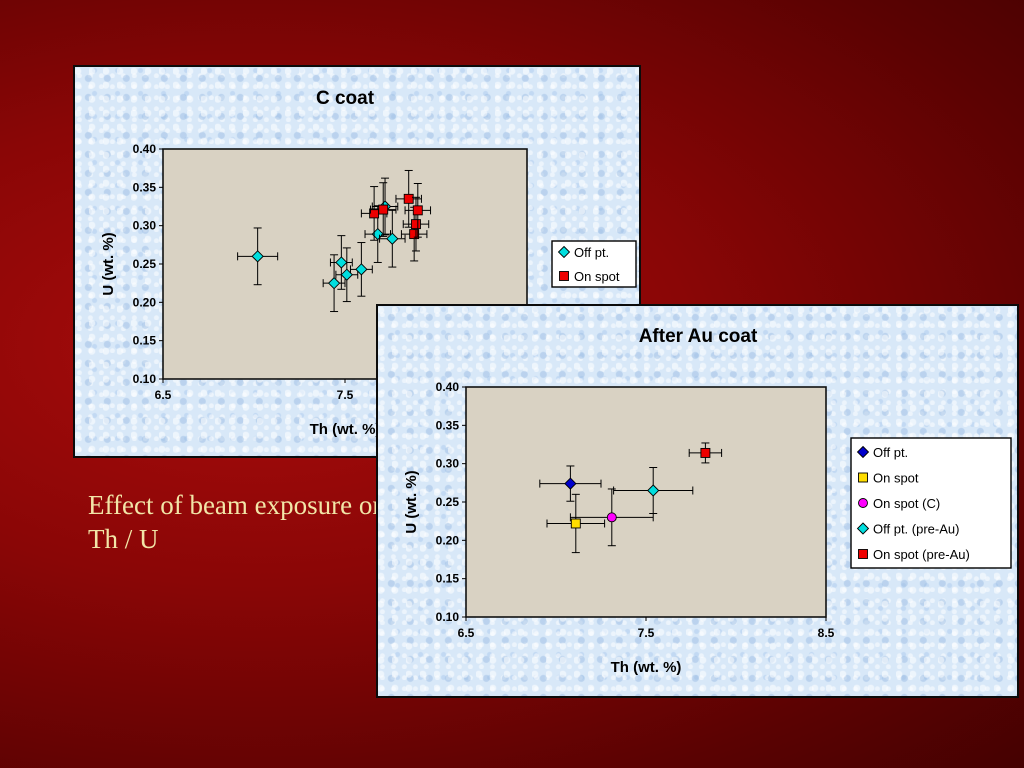  What do you see at coordinates (411, 501) in the screenshot?
I see `after-au-y-axis-label: U (wt. %)` at bounding box center [411, 501].